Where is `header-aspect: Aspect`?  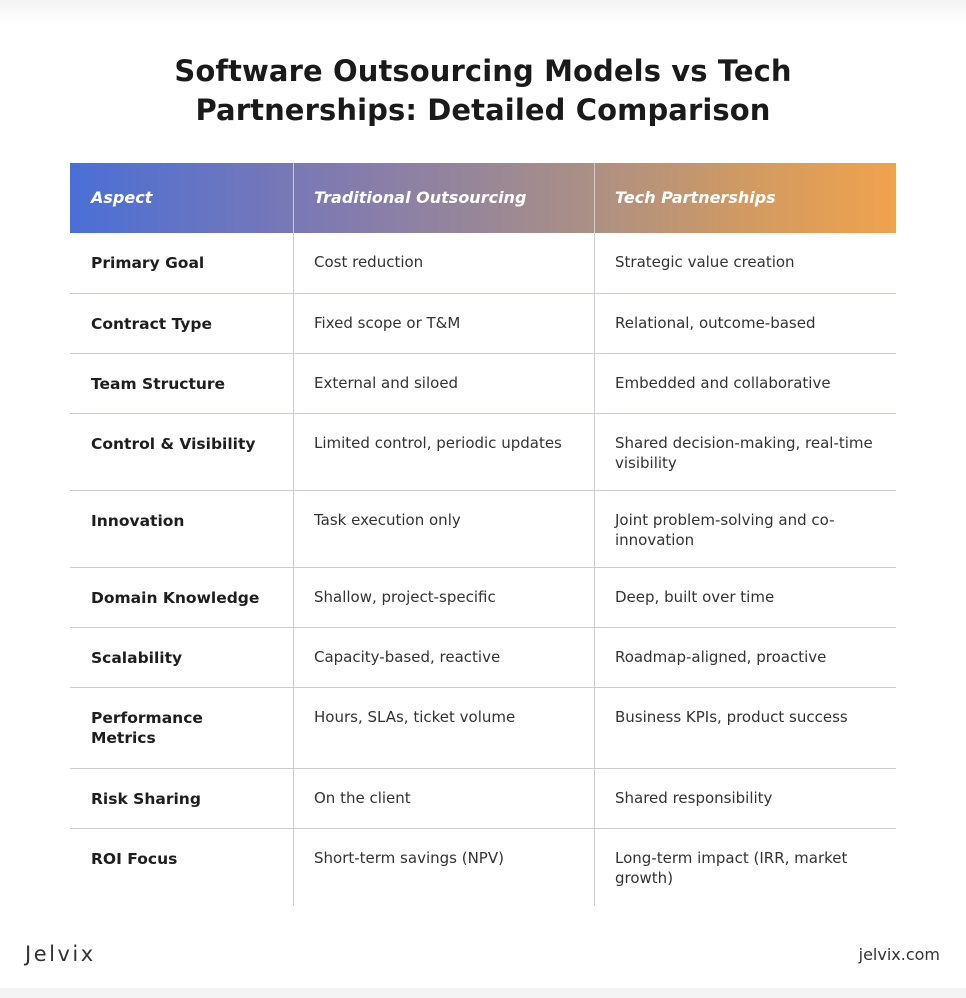
header-aspect: Aspect is located at coordinates (122, 197).